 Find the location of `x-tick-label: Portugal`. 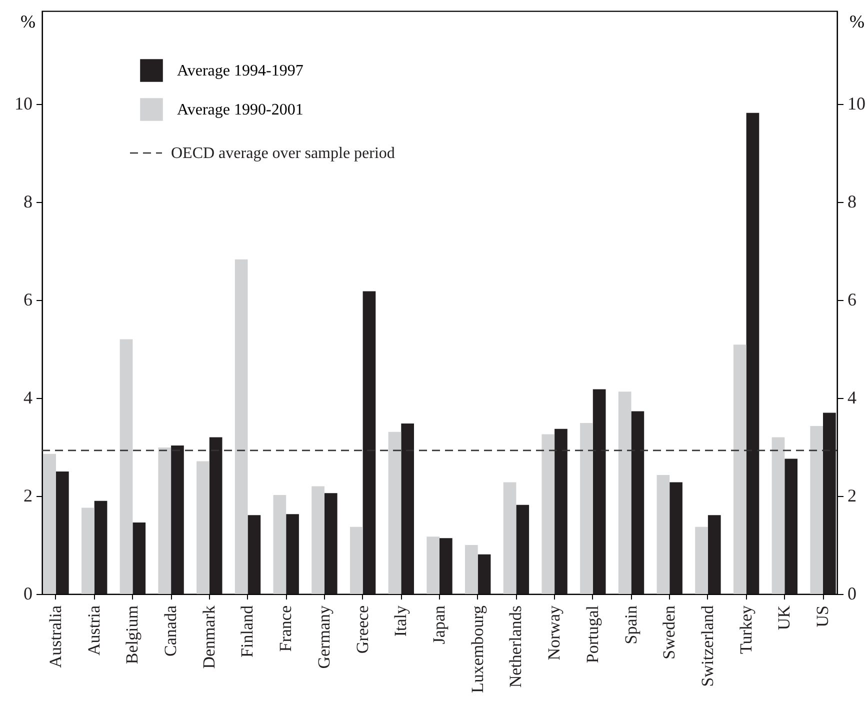

x-tick-label: Portugal is located at coordinates (592, 634).